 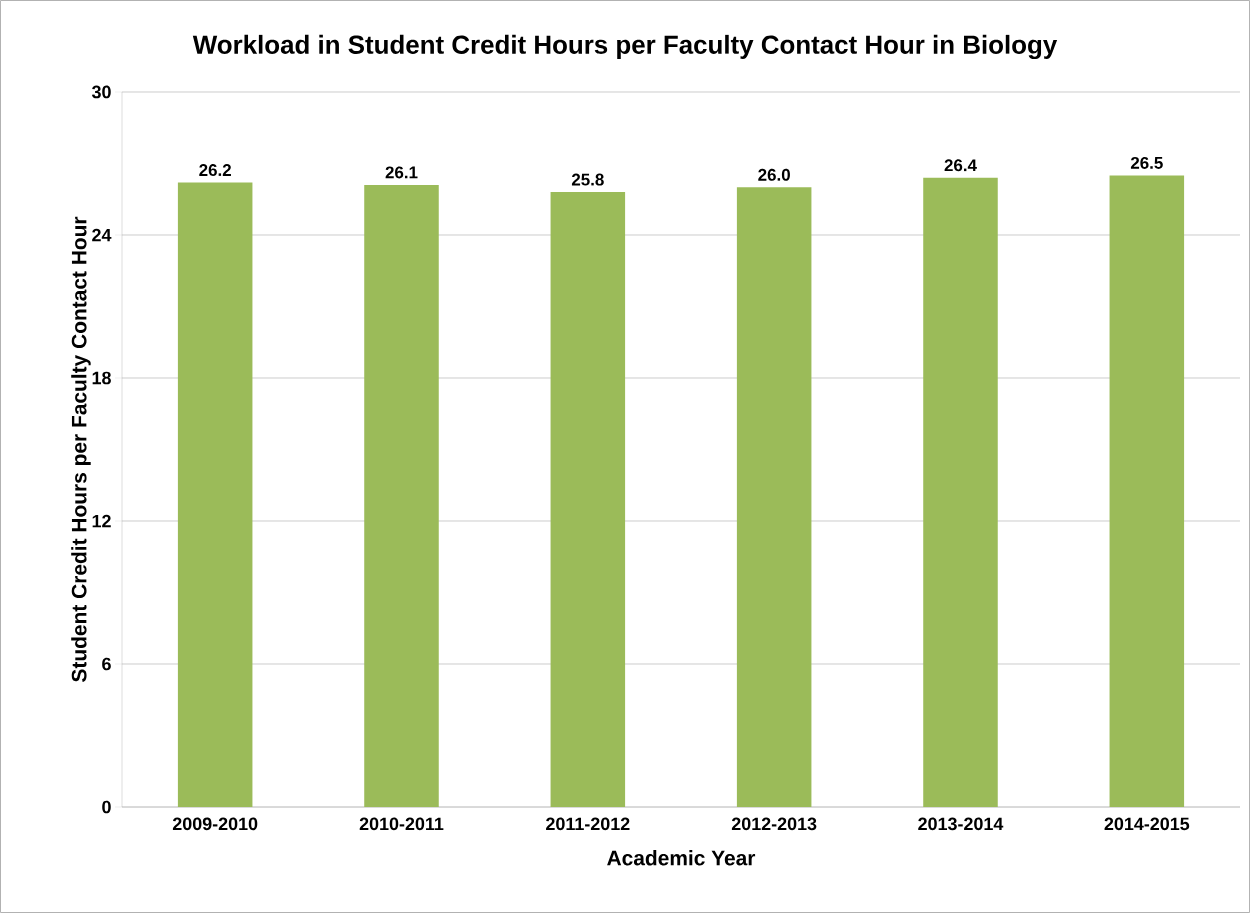 I want to click on y-tick-label: 24, so click(x=102, y=235).